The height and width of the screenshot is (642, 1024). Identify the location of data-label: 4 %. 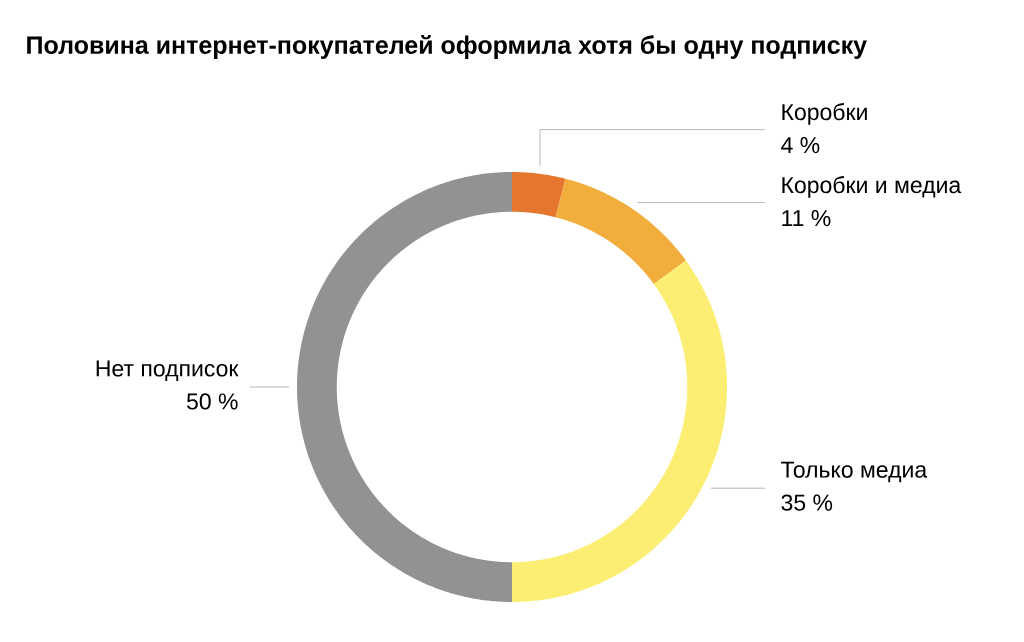
(800, 145).